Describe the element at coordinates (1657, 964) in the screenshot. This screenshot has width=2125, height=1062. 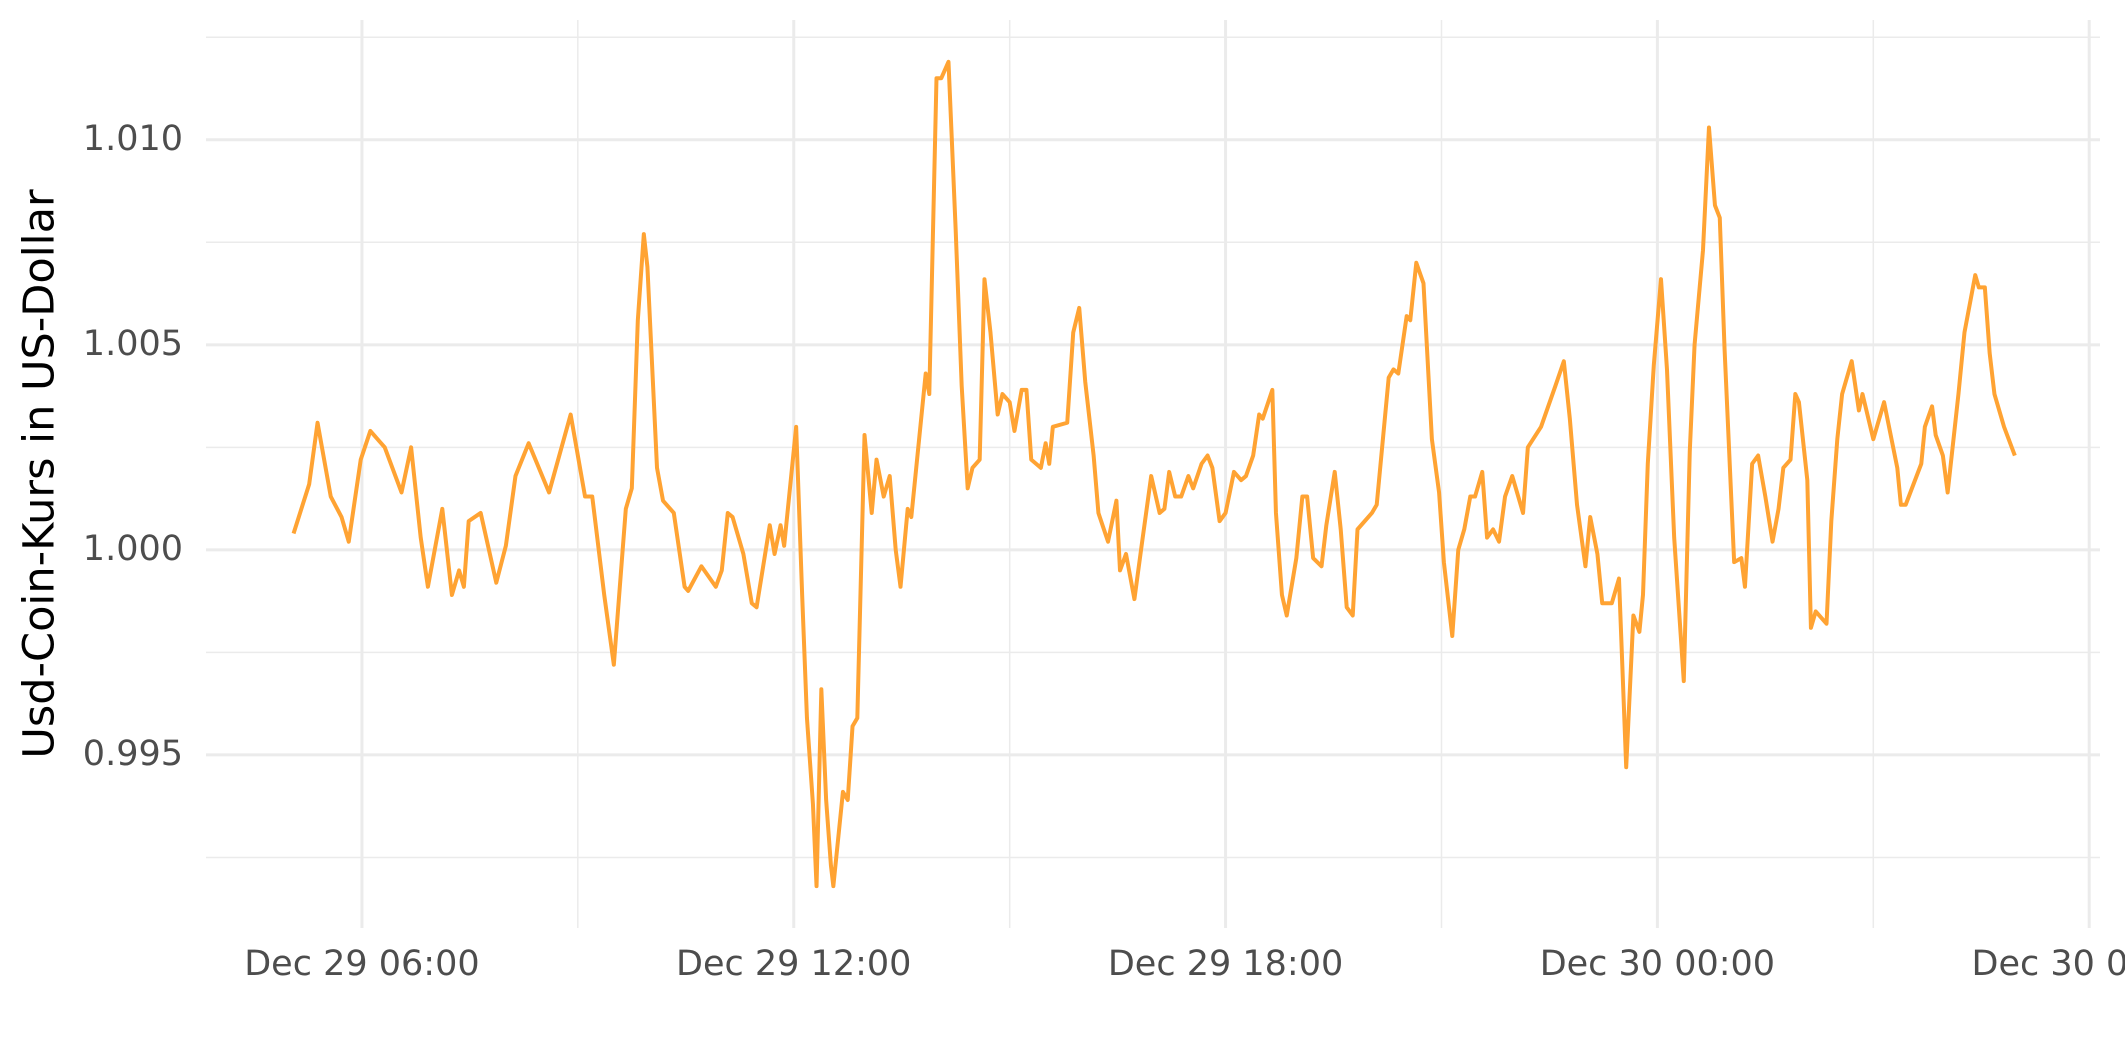
I see `x-tick-label: Dec 30 00:00` at that location.